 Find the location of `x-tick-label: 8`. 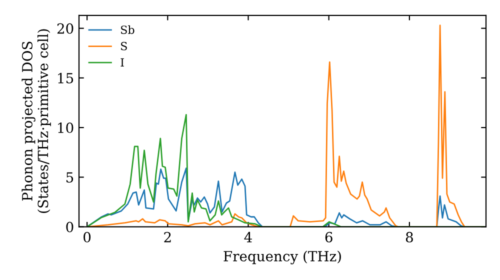

x-tick-label: 8 is located at coordinates (409, 237).